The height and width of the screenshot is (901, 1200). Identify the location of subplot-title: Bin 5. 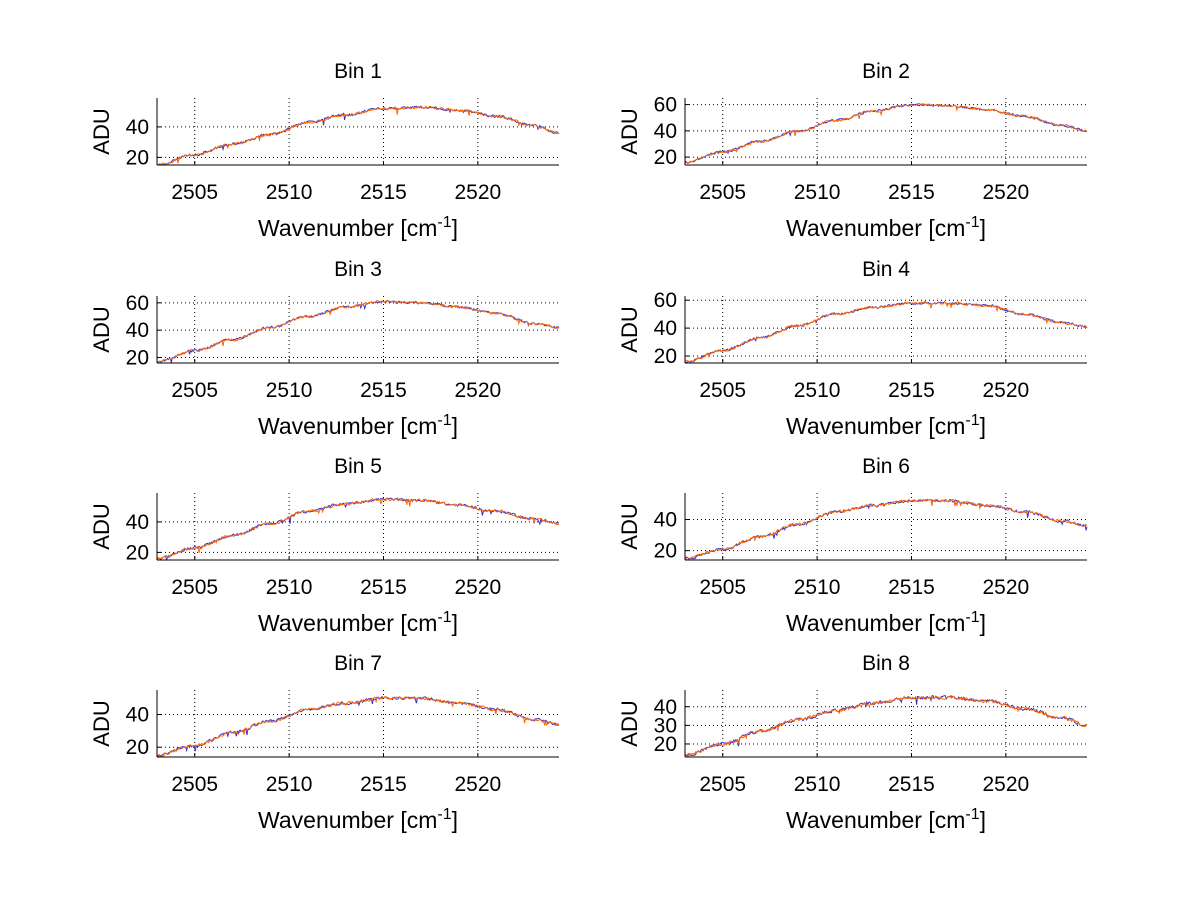
(358, 466).